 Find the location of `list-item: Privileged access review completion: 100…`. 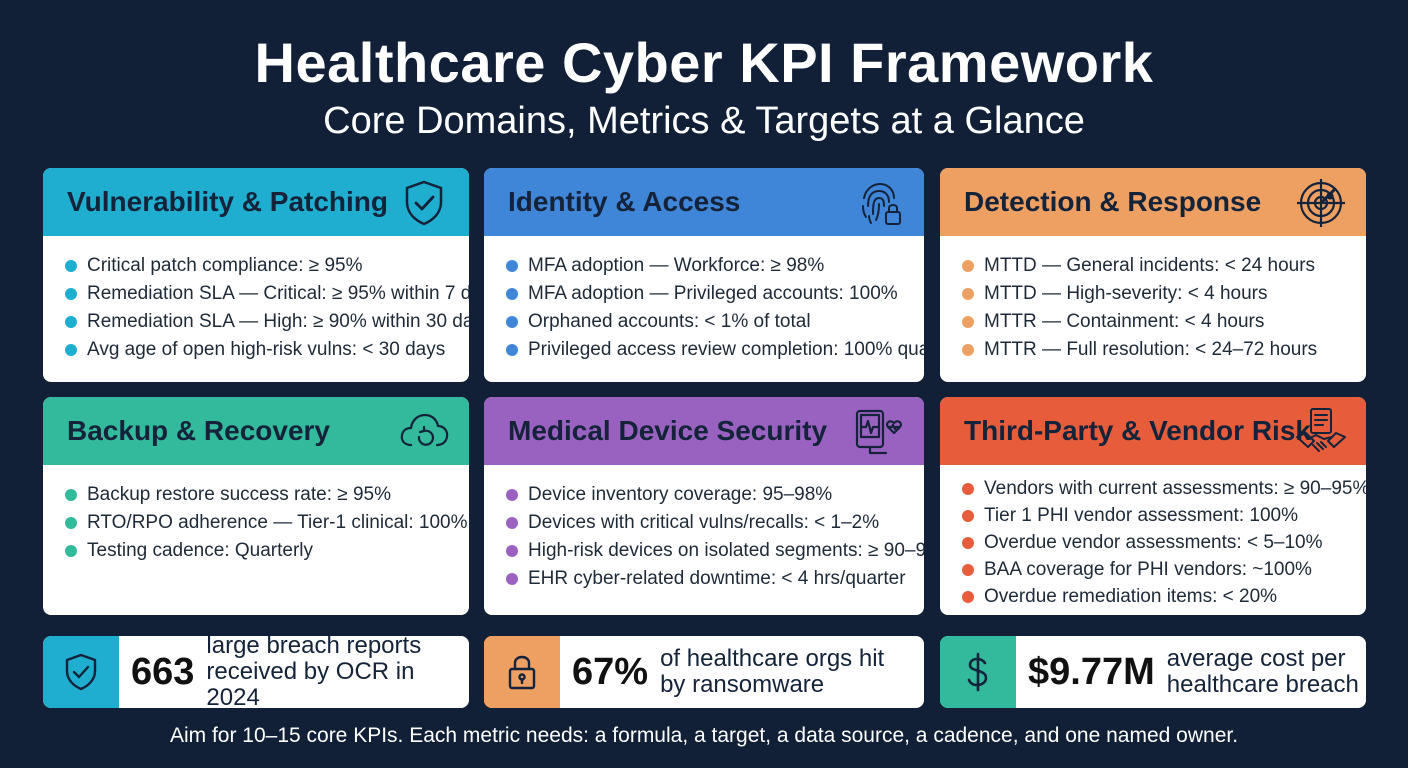

list-item: Privileged access review completion: 100… is located at coordinates (715, 350).